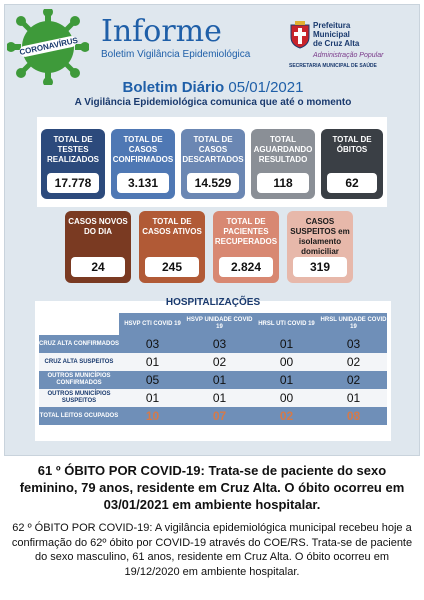 The image size is (424, 600). Describe the element at coordinates (79, 416) in the screenshot. I see `row-label: TOTAL LEITOS OCUPADOS` at that location.